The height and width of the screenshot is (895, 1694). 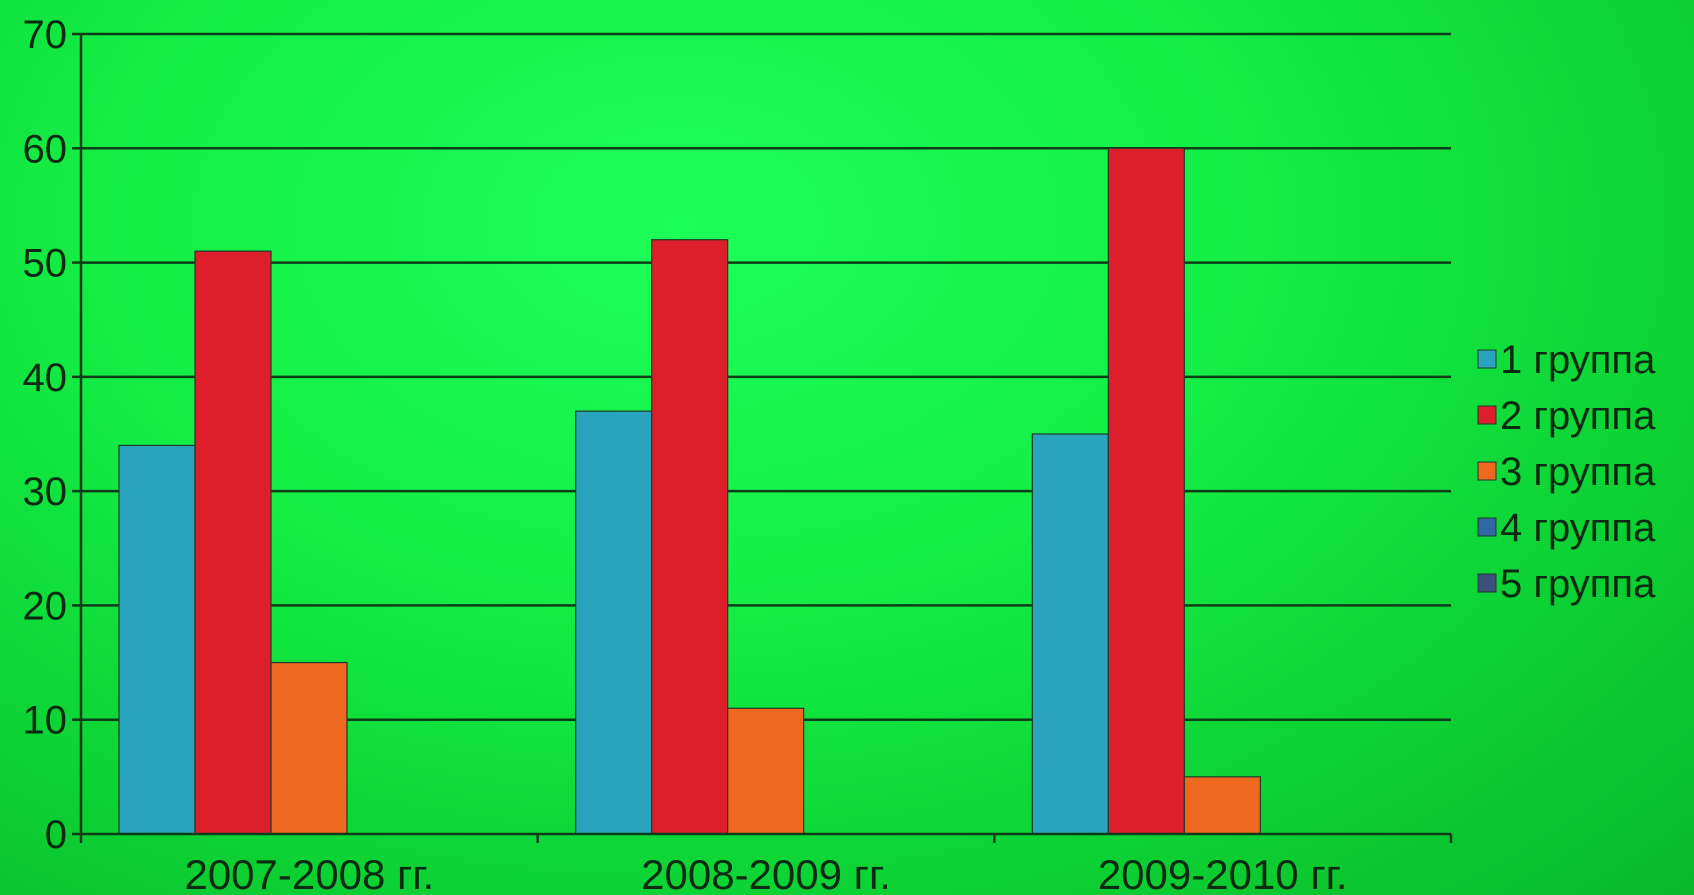 I want to click on y-tick-label: 10, so click(x=45, y=721).